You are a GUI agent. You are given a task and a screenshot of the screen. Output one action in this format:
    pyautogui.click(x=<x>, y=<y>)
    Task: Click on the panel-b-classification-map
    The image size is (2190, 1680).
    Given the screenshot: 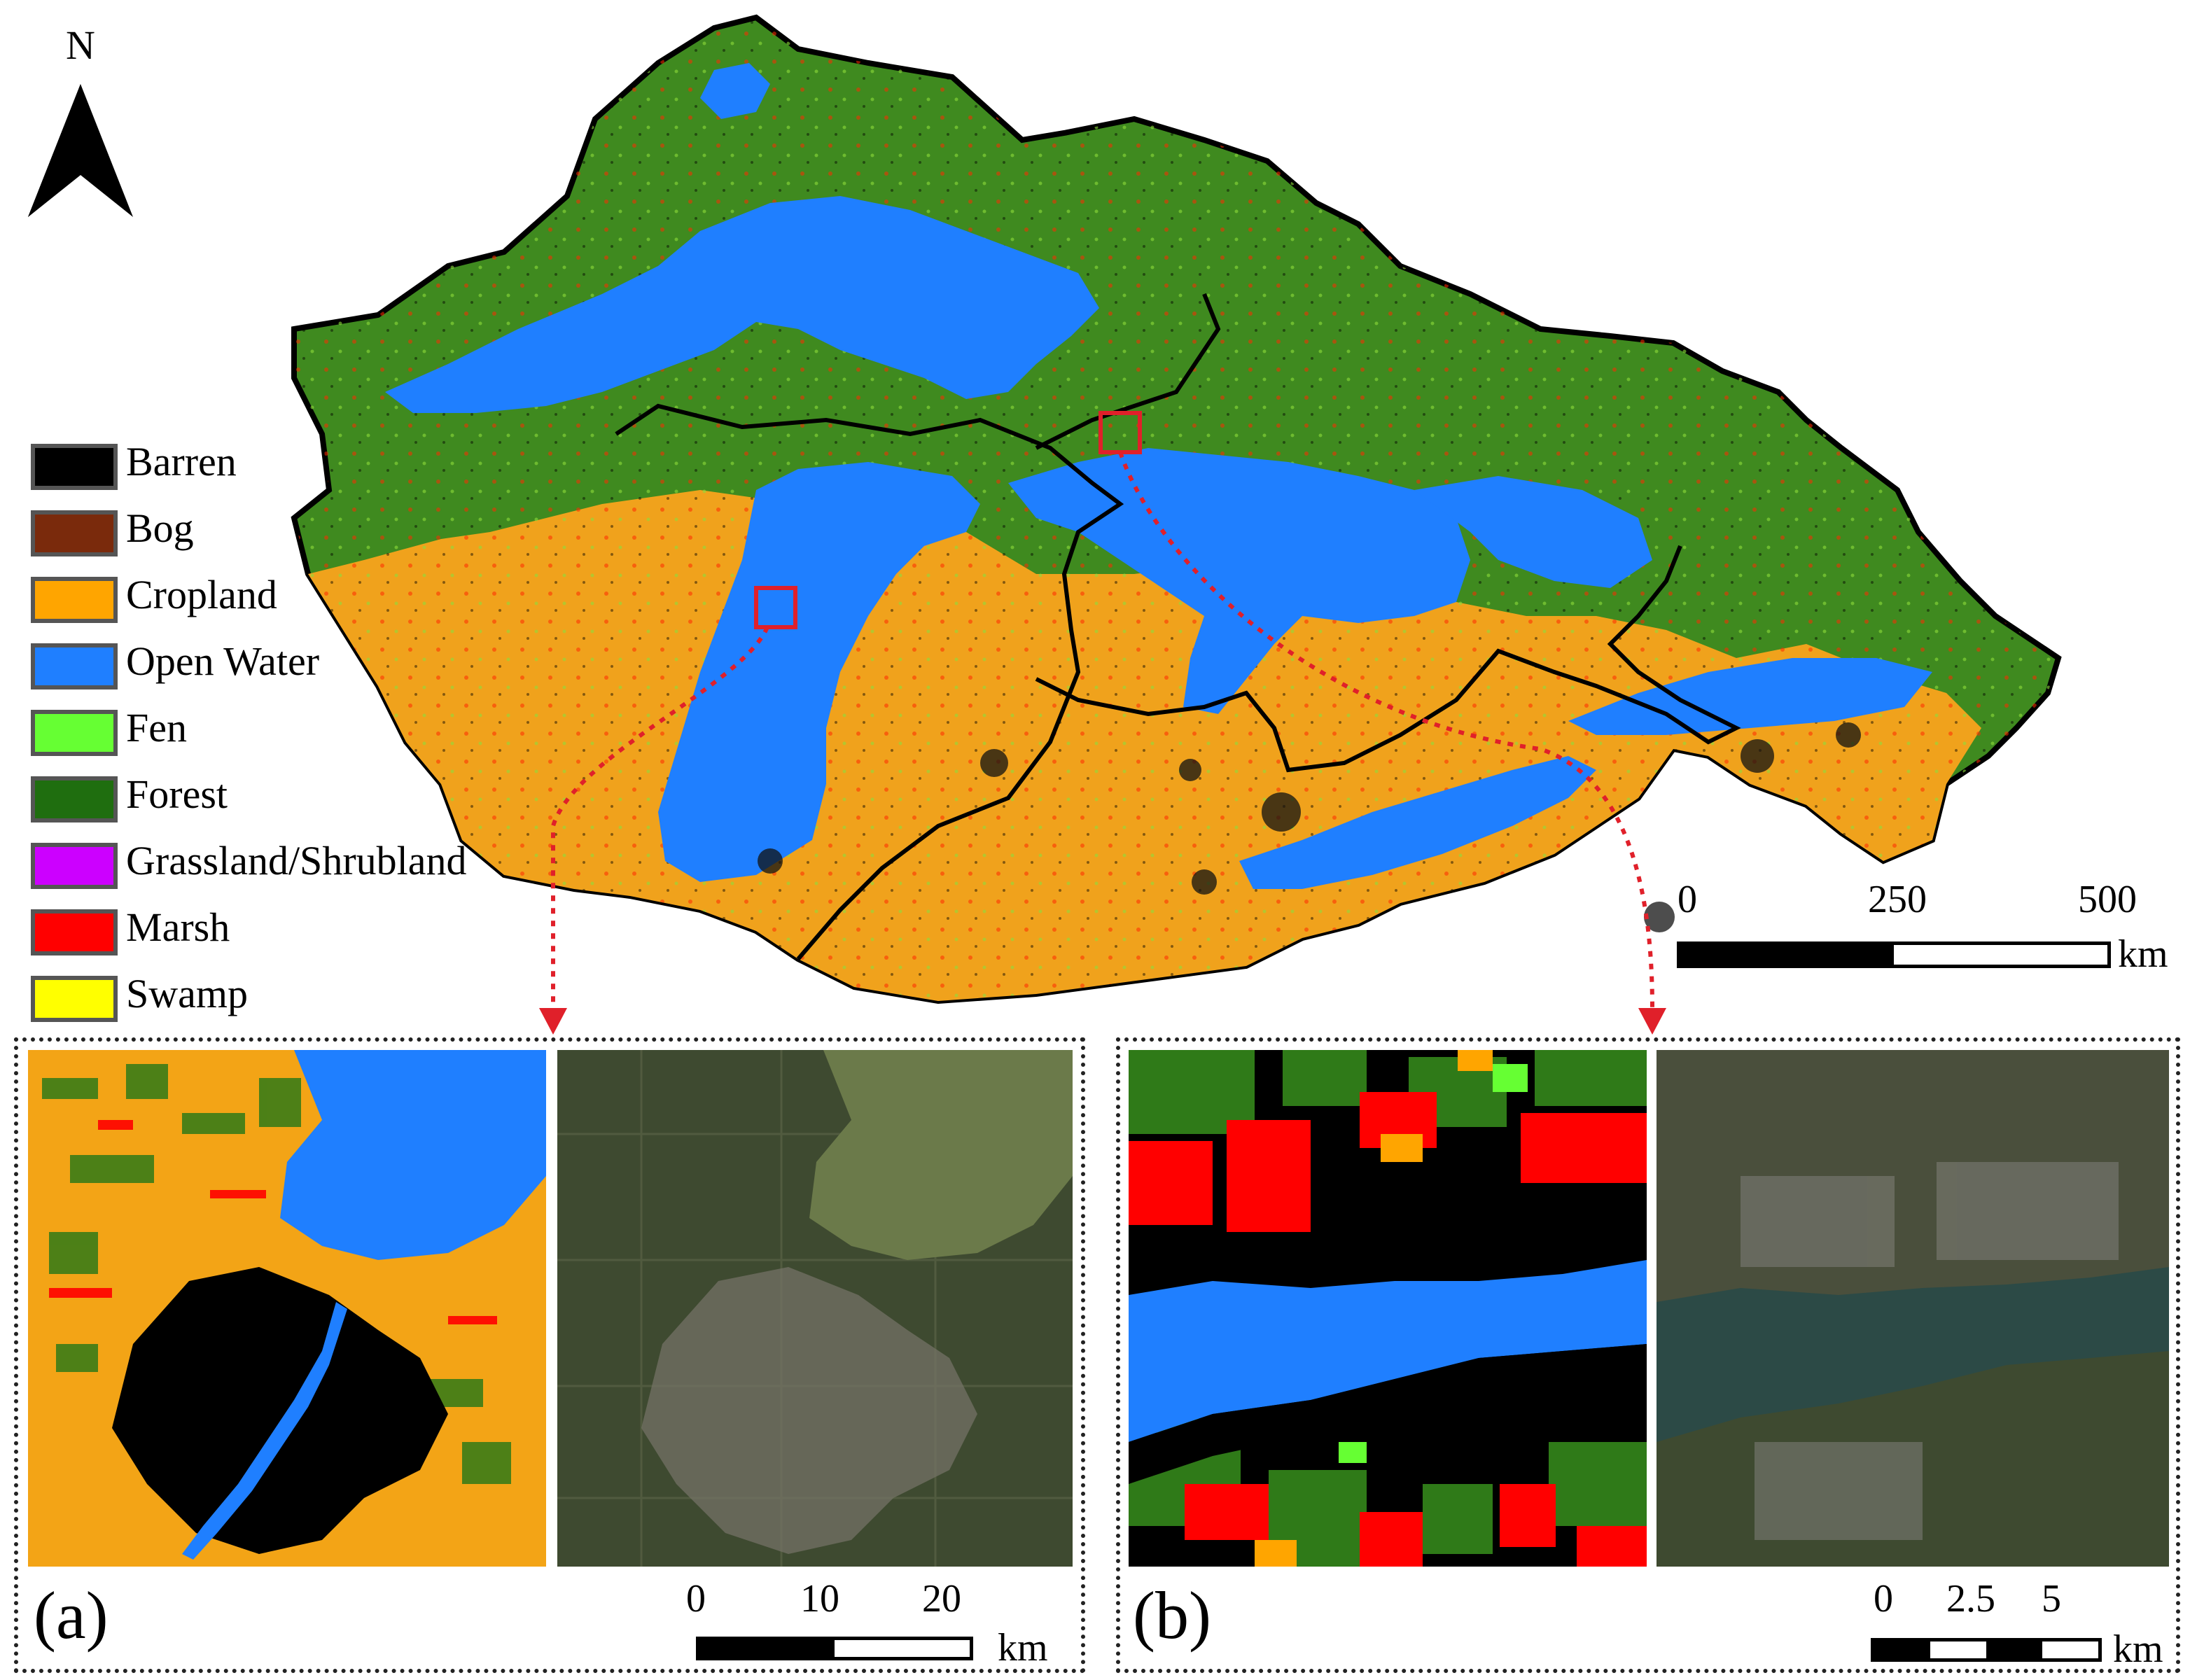 What is the action you would take?
    pyautogui.click(x=1388, y=1308)
    